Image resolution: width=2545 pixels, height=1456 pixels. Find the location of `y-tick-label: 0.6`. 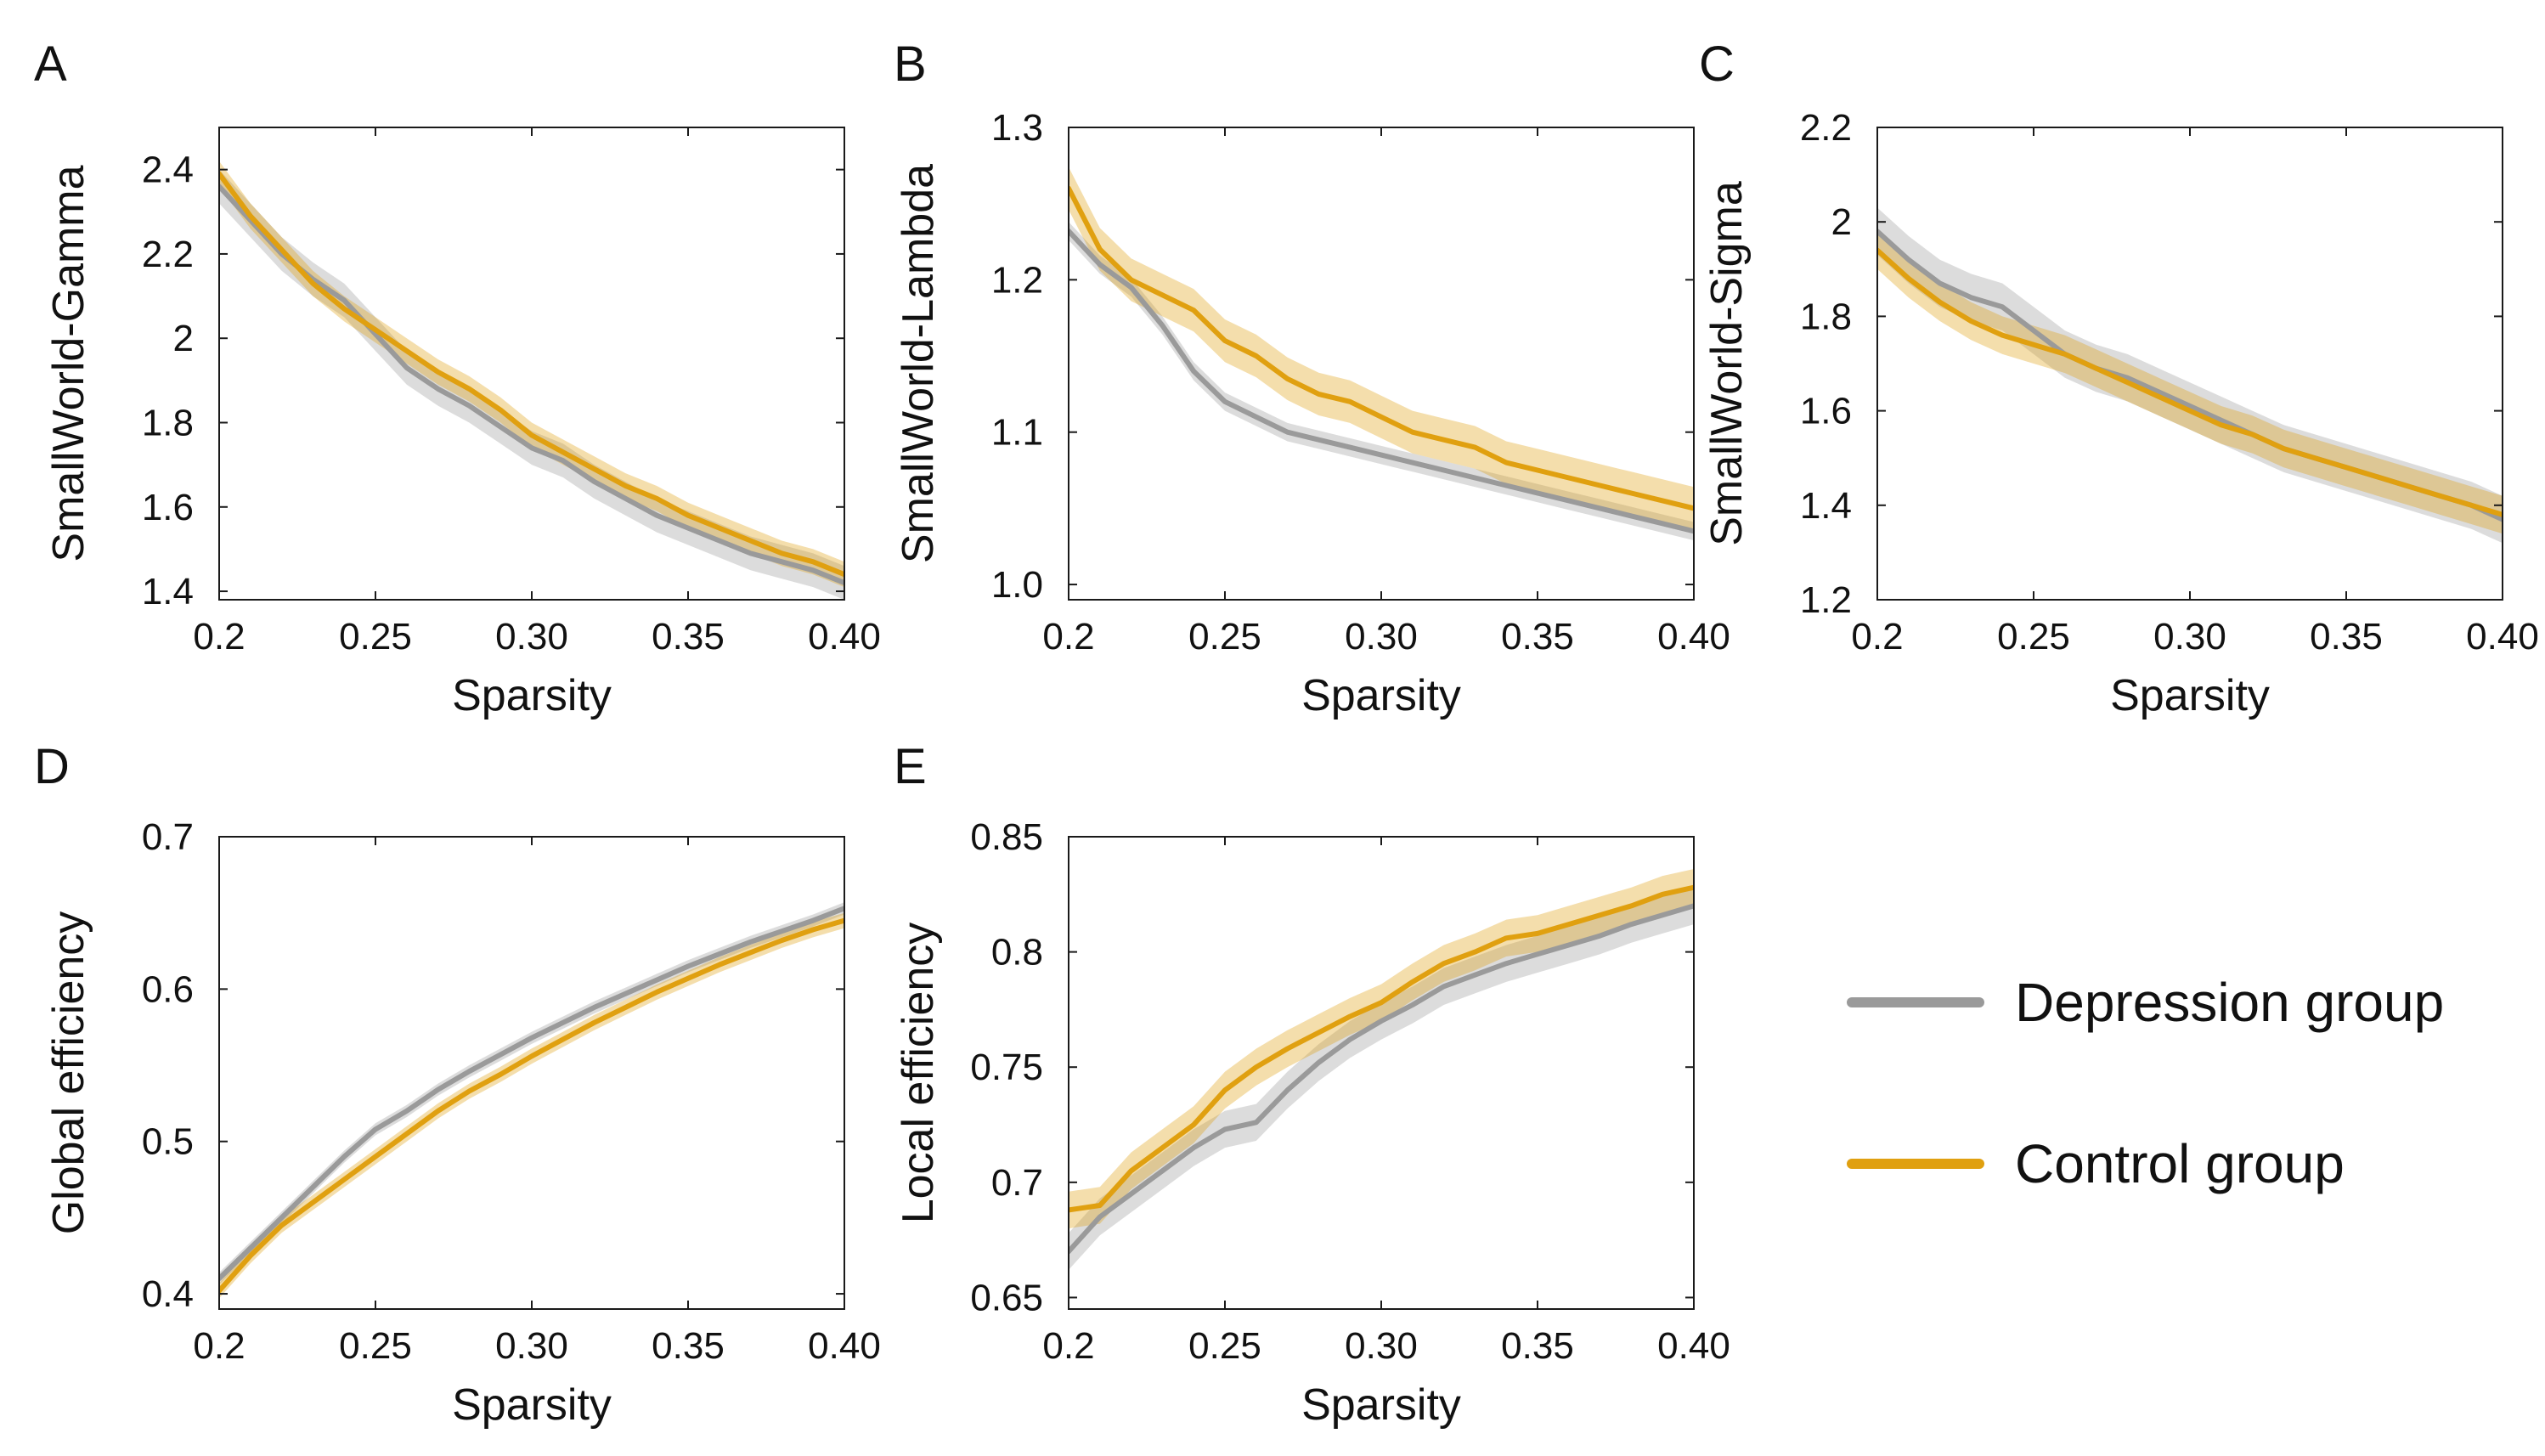

y-tick-label: 0.6 is located at coordinates (168, 989).